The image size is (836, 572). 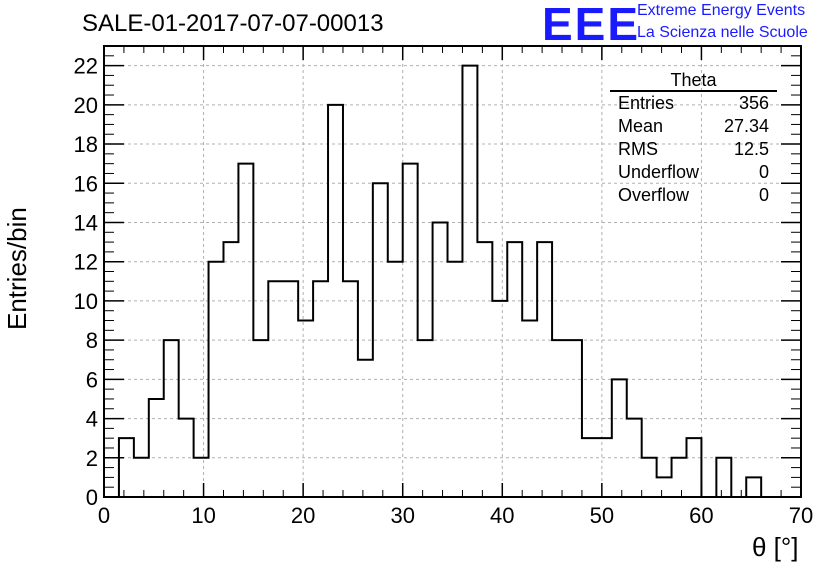 I want to click on x-axis-label: θ [°], so click(x=775, y=547).